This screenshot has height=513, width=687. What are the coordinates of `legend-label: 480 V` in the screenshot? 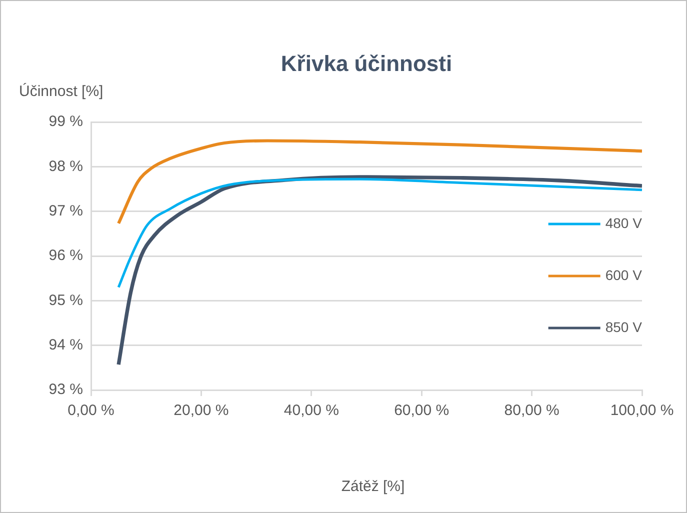 It's located at (624, 222).